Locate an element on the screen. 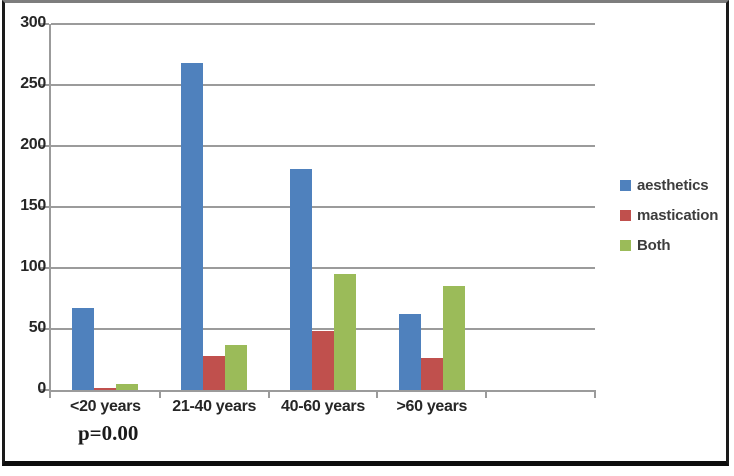 The height and width of the screenshot is (476, 734). legend-label: Both is located at coordinates (654, 245).